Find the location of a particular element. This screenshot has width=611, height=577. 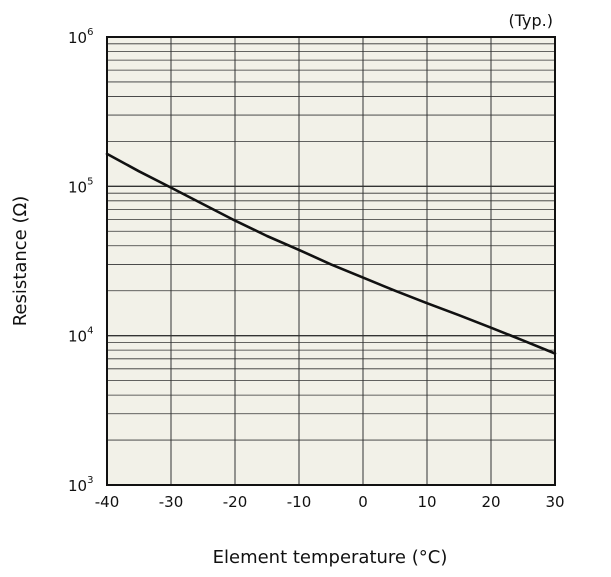

y-tick-label: 10⁵ is located at coordinates (80, 186).